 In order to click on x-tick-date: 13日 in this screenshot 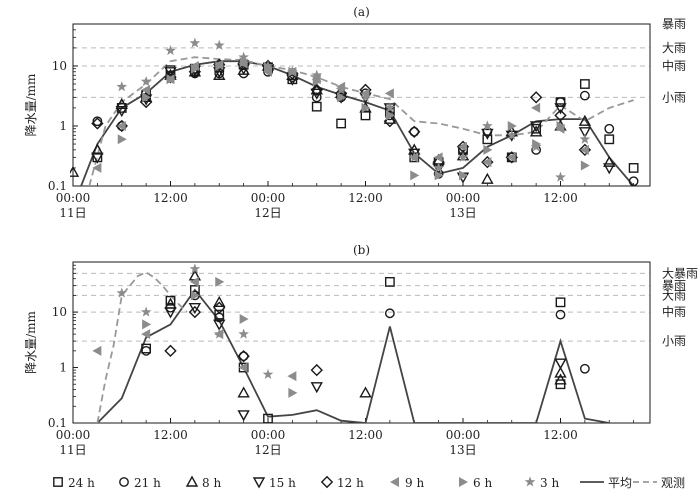, I will do `click(462, 450)`.